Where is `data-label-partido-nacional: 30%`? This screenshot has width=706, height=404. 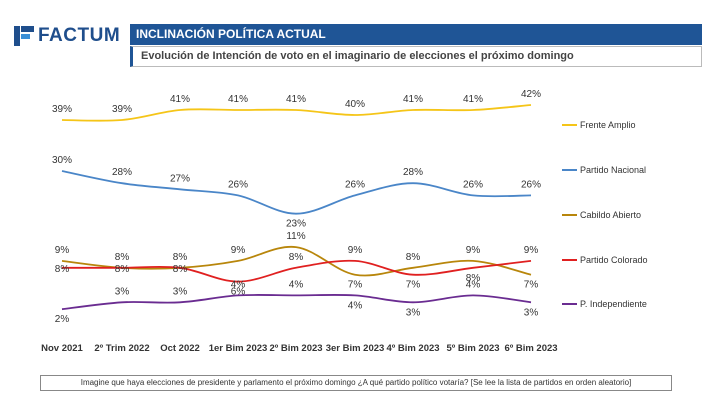 data-label-partido-nacional: 30% is located at coordinates (62, 160).